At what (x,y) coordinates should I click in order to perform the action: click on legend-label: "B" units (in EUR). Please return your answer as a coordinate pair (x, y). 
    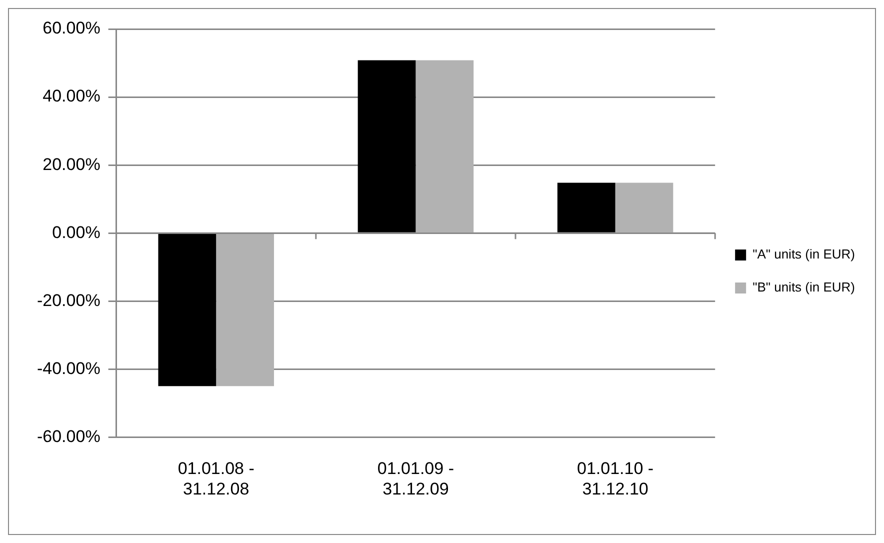
    Looking at the image, I should click on (803, 287).